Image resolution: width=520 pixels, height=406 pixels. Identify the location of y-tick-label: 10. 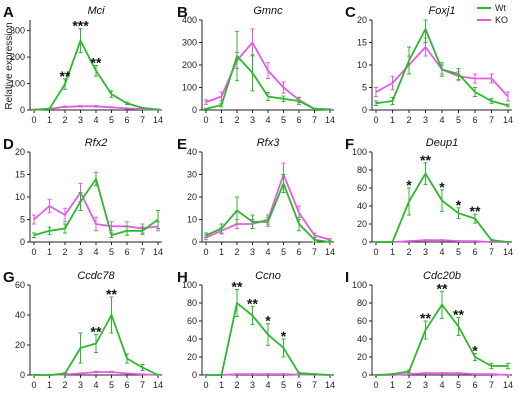
(362, 65).